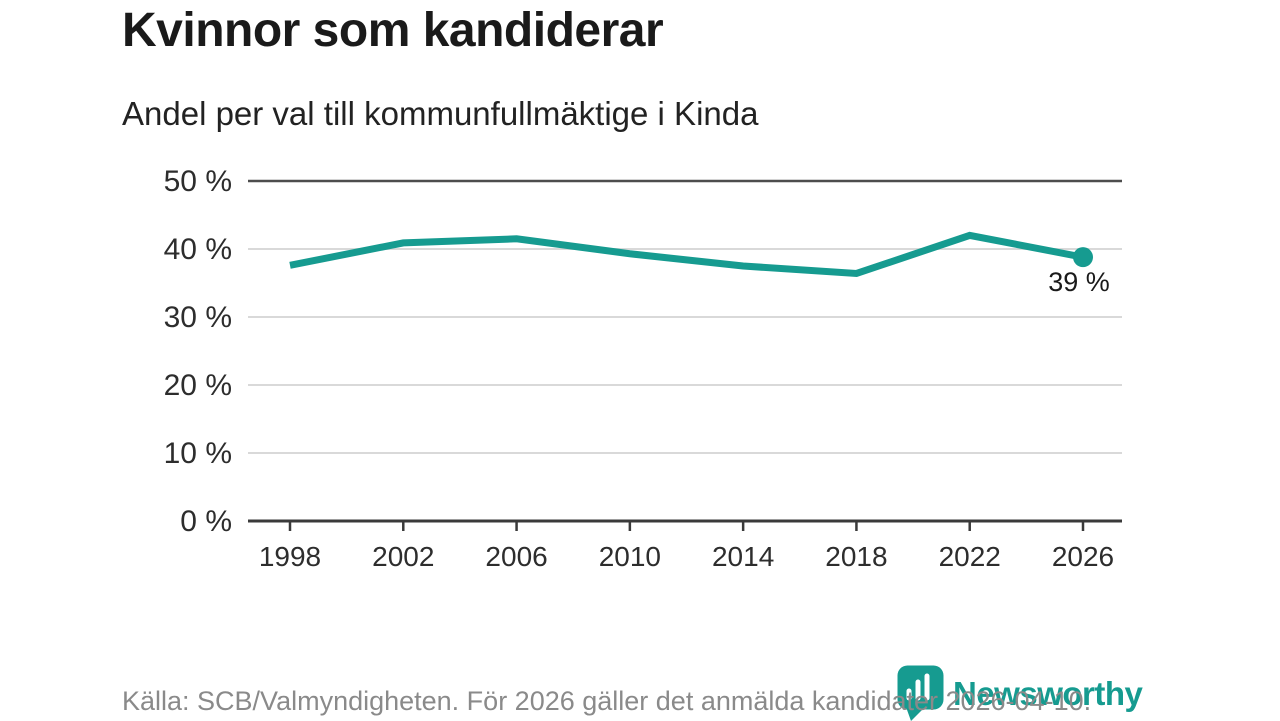 This screenshot has height=721, width=1280. Describe the element at coordinates (393, 30) in the screenshot. I see `chart-title: Kvinnor som kandiderar` at that location.